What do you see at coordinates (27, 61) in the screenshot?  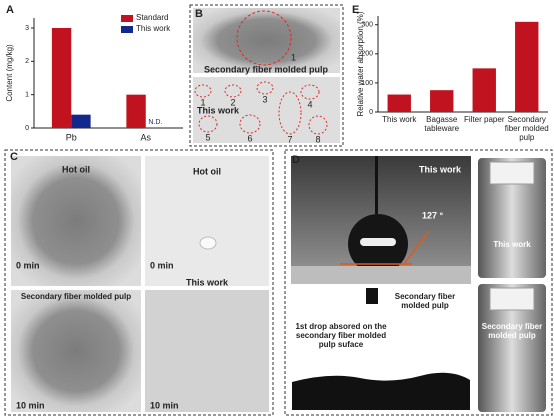 I see `y-tick-label: 2` at bounding box center [27, 61].